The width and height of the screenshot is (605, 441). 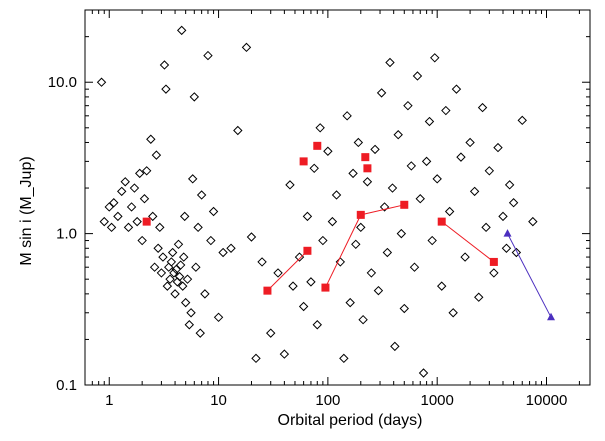 I want to click on x-tick-label: 100, so click(x=327, y=400).